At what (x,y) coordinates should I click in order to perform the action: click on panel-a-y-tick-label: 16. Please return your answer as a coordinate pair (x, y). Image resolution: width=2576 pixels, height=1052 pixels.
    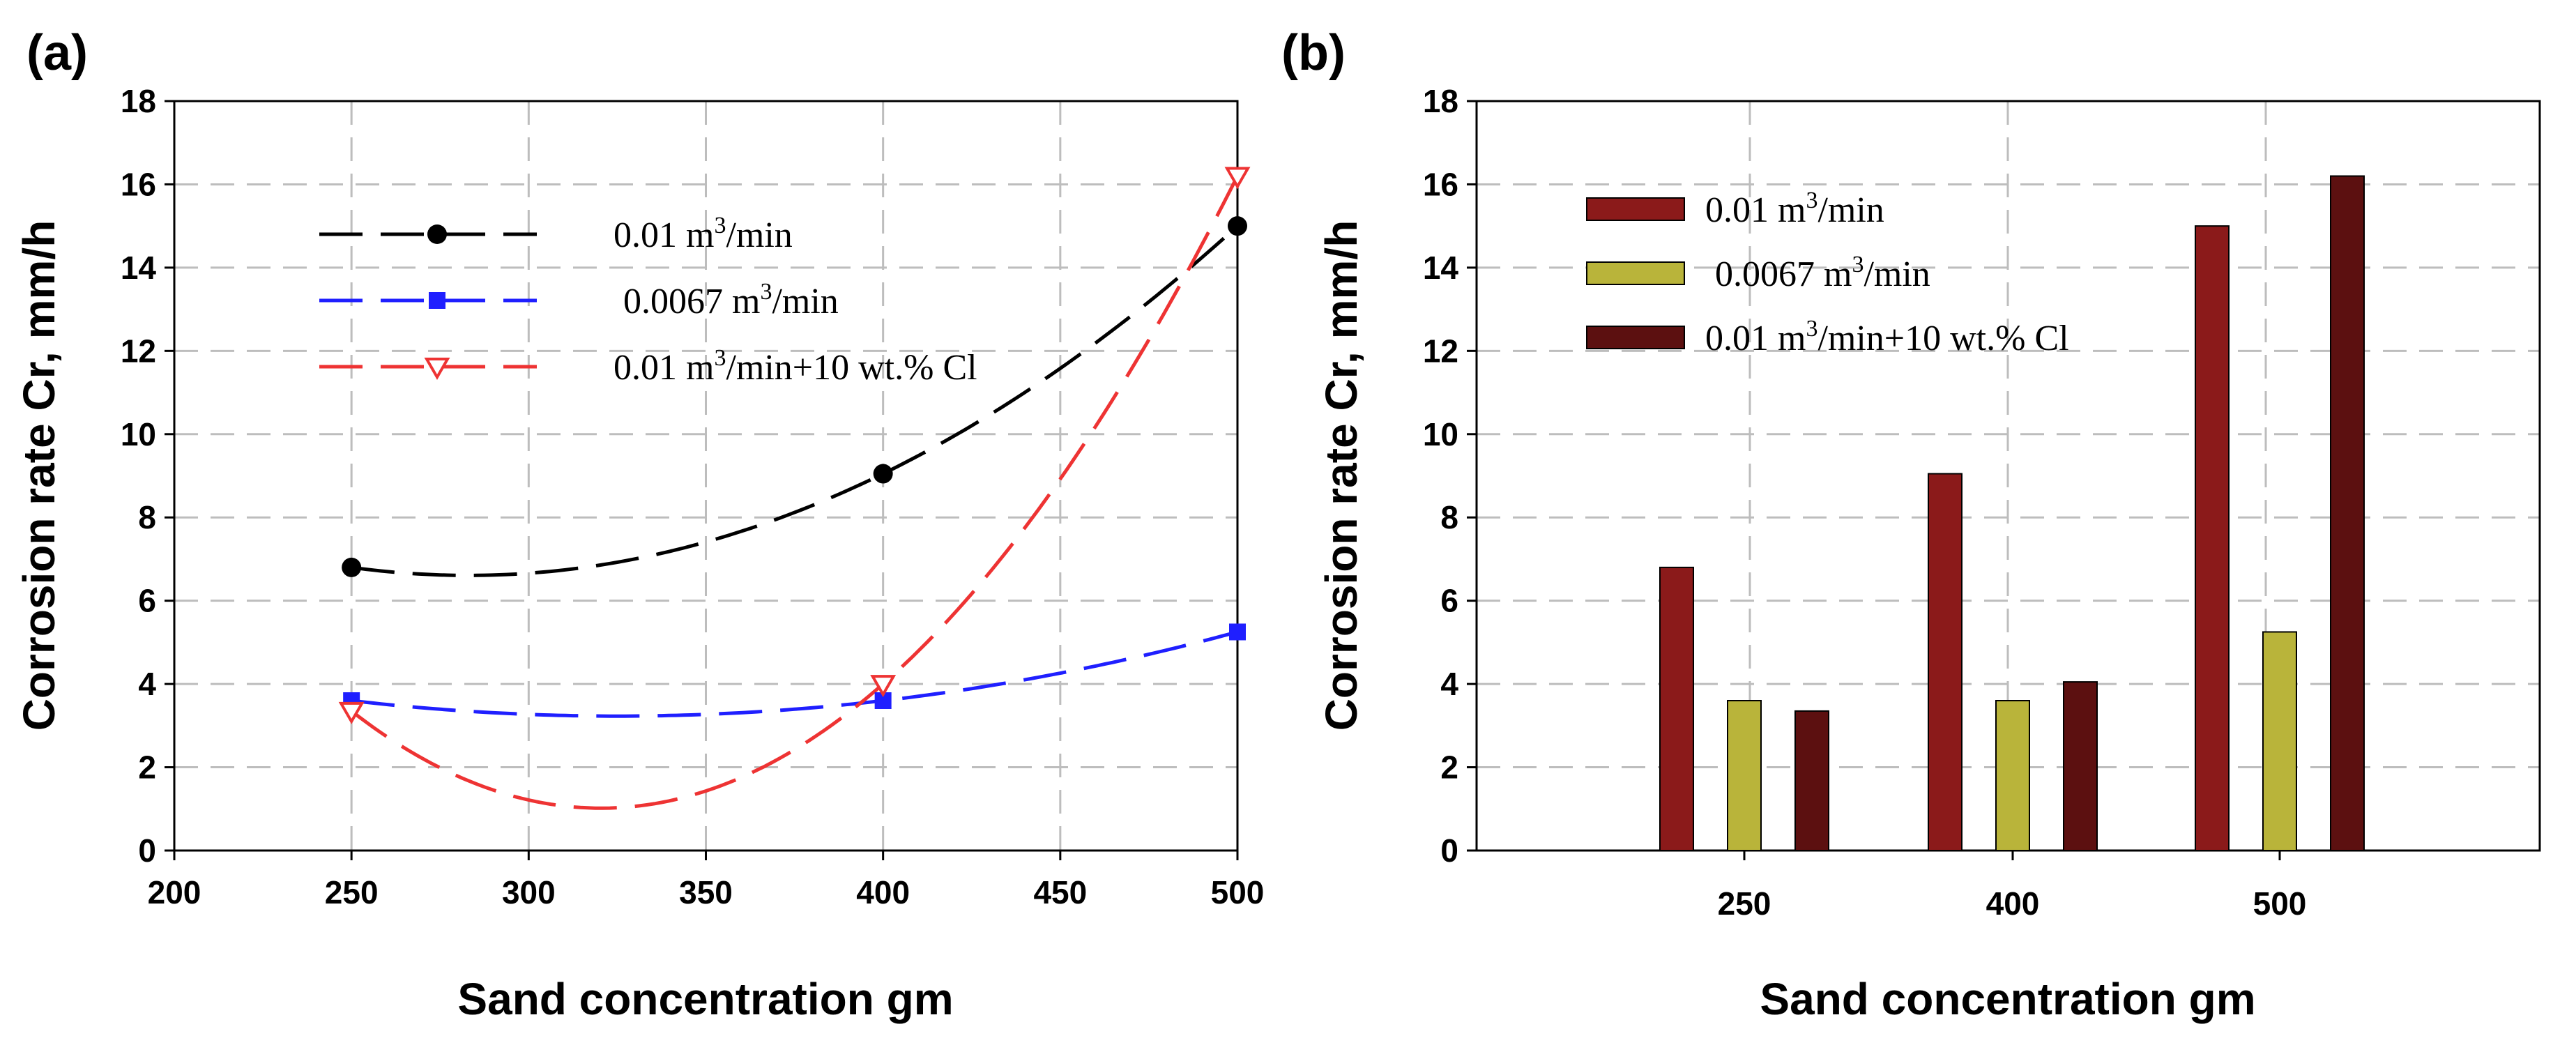
    Looking at the image, I should click on (138, 184).